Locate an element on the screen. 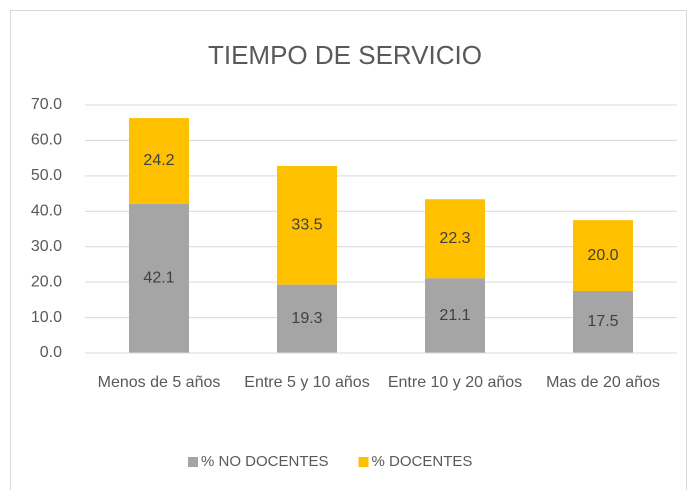  y-tick-label: 30.0 is located at coordinates (46, 246).